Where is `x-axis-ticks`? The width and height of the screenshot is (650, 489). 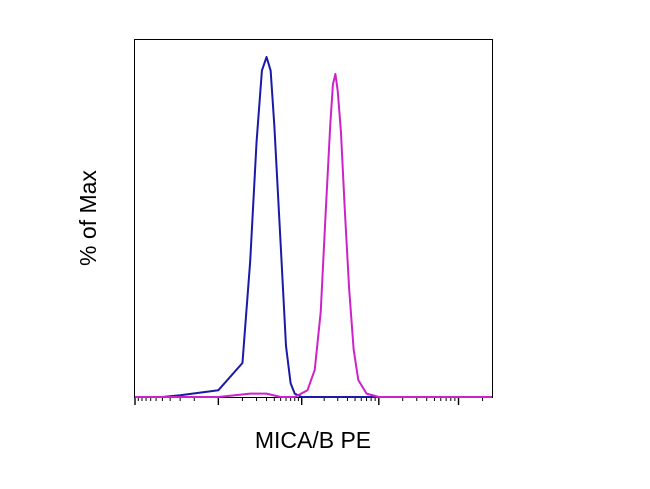
x-axis-ticks is located at coordinates (309, 401).